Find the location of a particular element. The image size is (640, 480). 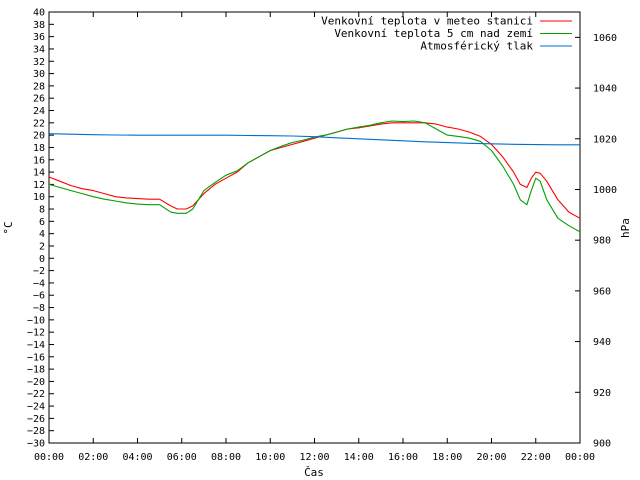

y-left-tick-label: −6 is located at coordinates (39, 296).